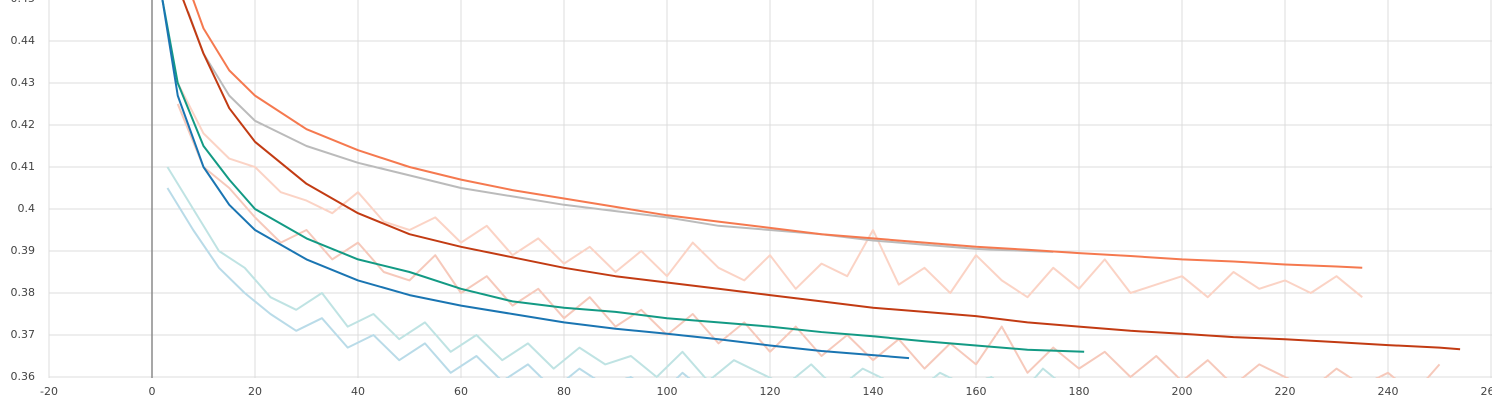 The height and width of the screenshot is (400, 1492). What do you see at coordinates (23, 124) in the screenshot?
I see `y-tick-label: 0.42` at bounding box center [23, 124].